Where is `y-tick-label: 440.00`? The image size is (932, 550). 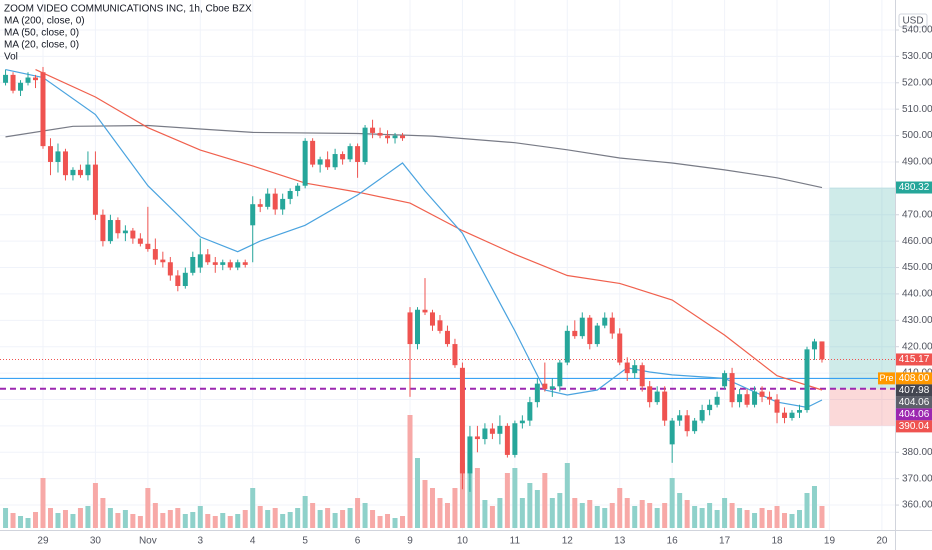
y-tick-label: 440.00 is located at coordinates (917, 294).